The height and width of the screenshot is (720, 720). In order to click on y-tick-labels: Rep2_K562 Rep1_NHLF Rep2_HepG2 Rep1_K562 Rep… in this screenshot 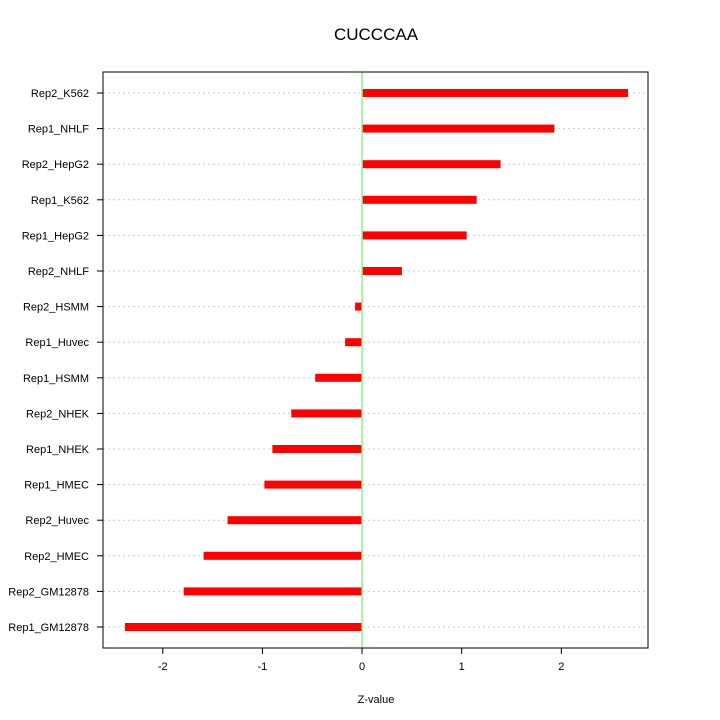, I will do `click(55, 361)`.